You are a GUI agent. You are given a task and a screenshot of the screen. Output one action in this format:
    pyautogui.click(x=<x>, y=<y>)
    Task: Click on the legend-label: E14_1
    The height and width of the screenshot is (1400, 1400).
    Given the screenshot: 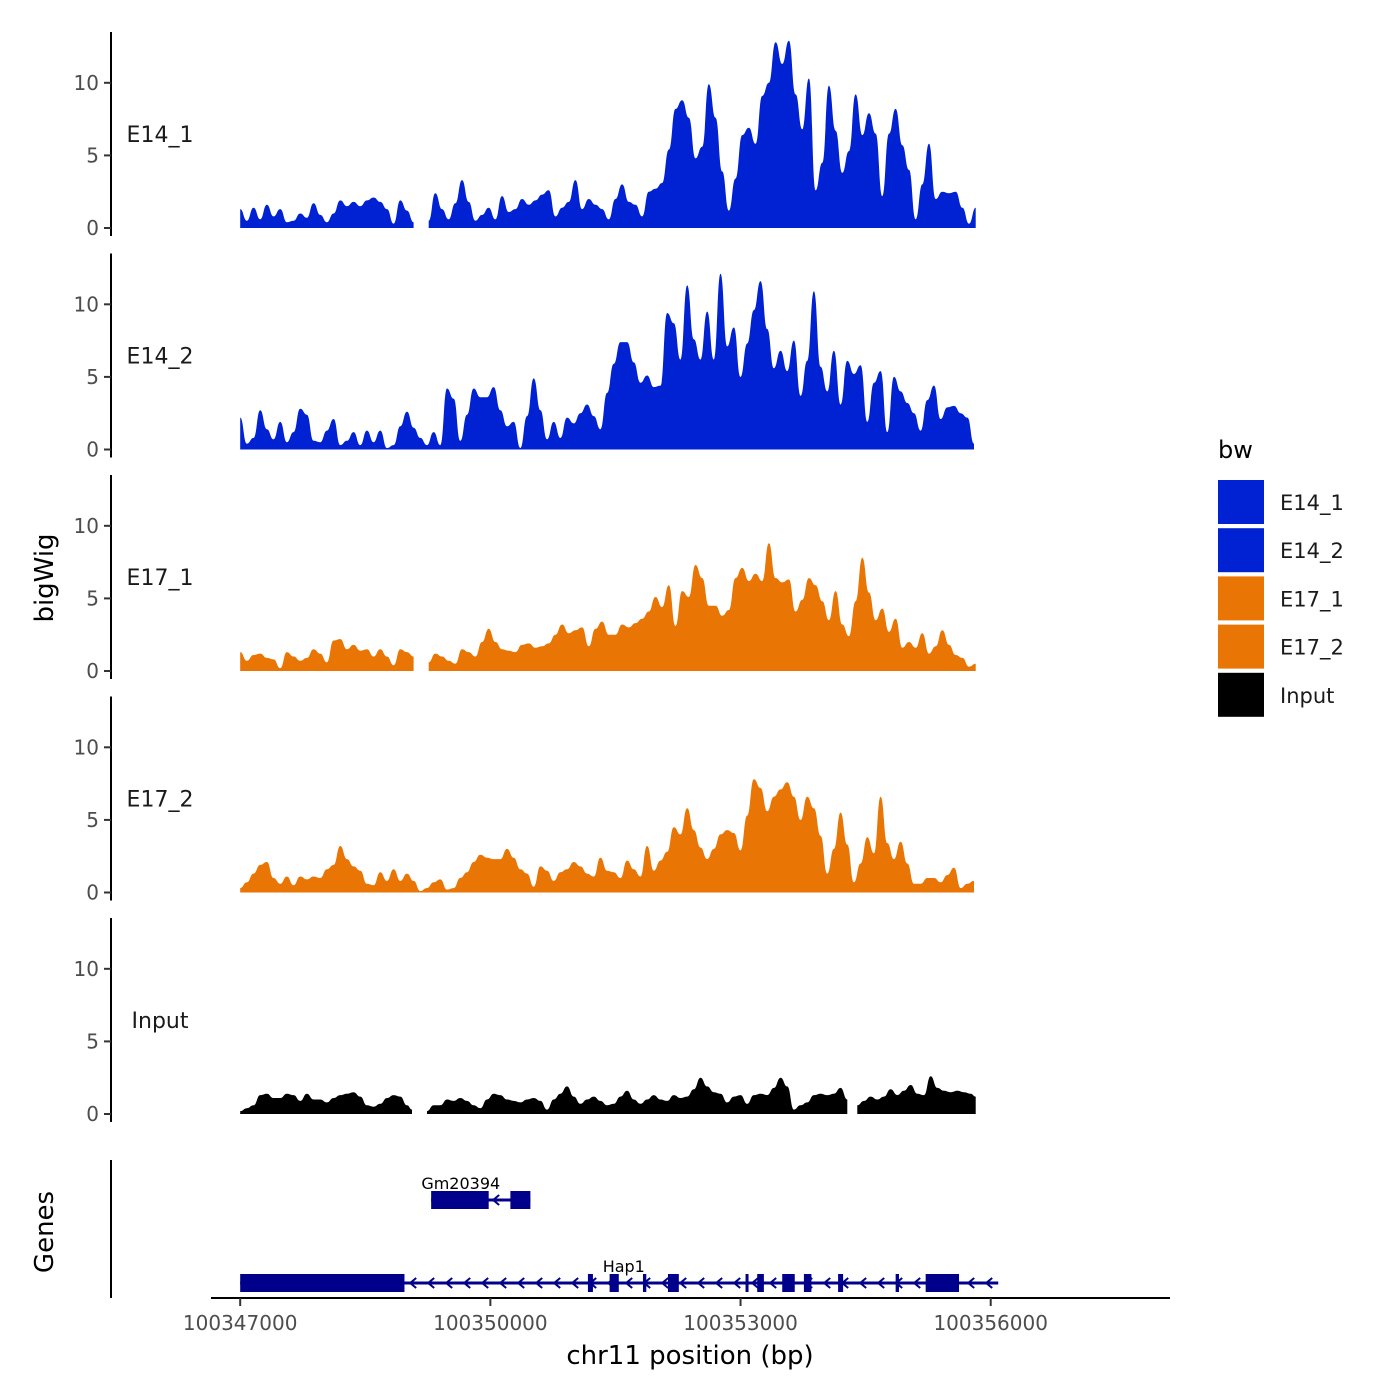 What is the action you would take?
    pyautogui.click(x=1312, y=503)
    